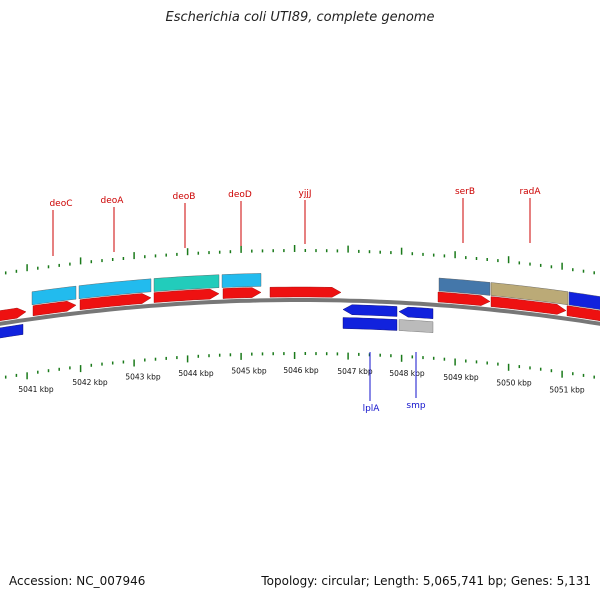 Image resolution: width=600 pixels, height=600 pixels. Describe the element at coordinates (184, 197) in the screenshot. I see `gene-label-deoB: deoB` at that location.